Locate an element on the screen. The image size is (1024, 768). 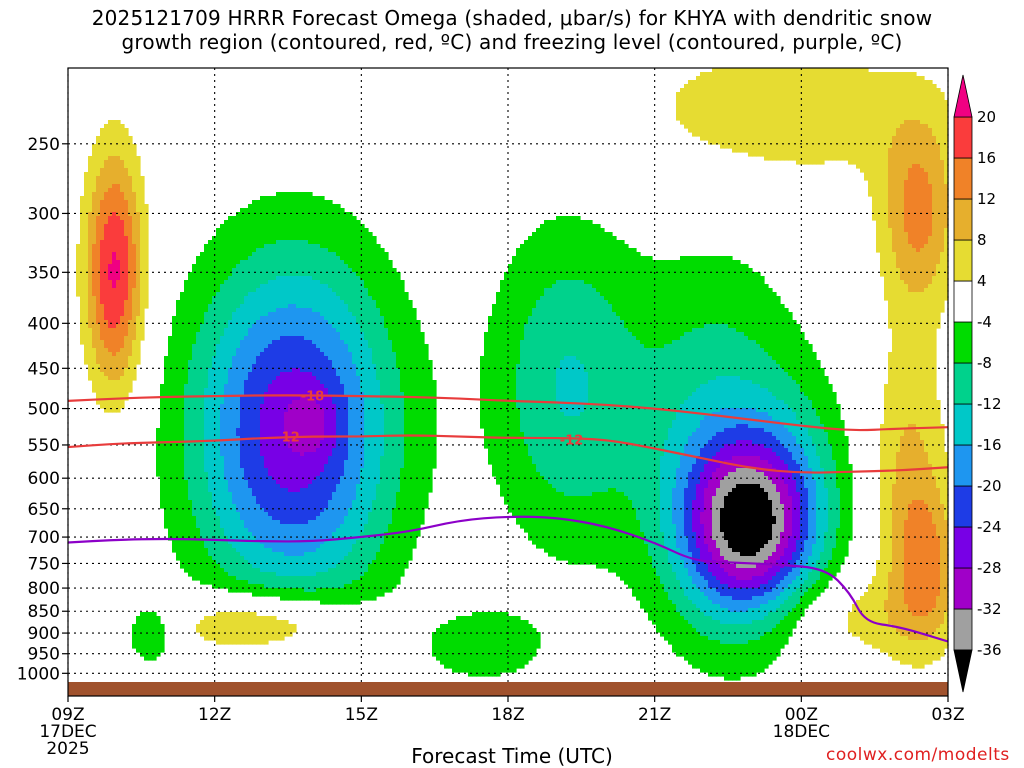
y-tick-label: 550 is located at coordinates (44, 446).